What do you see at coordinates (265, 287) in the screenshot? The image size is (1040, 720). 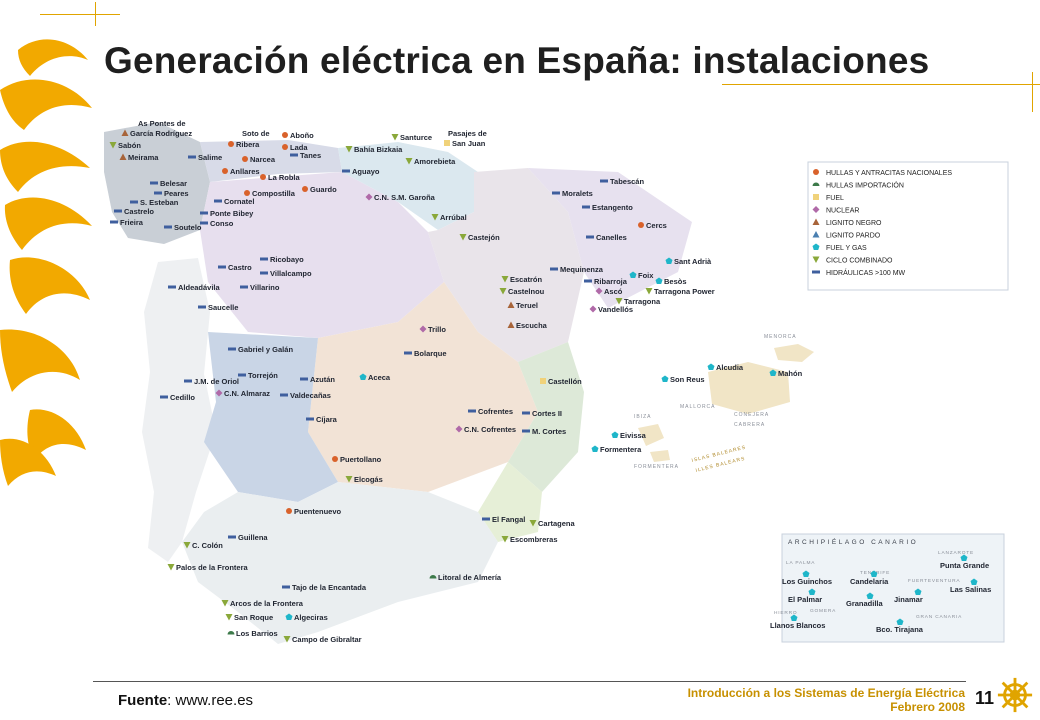 I see `place-label: Villarino` at bounding box center [265, 287].